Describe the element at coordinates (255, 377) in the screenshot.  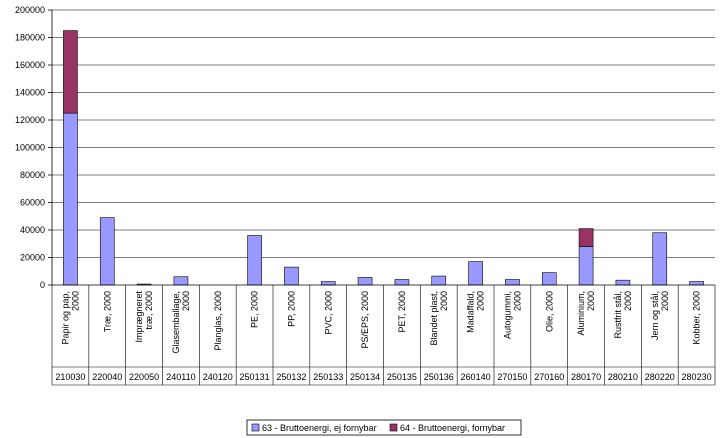
I see `x-code-label: 250131` at that location.